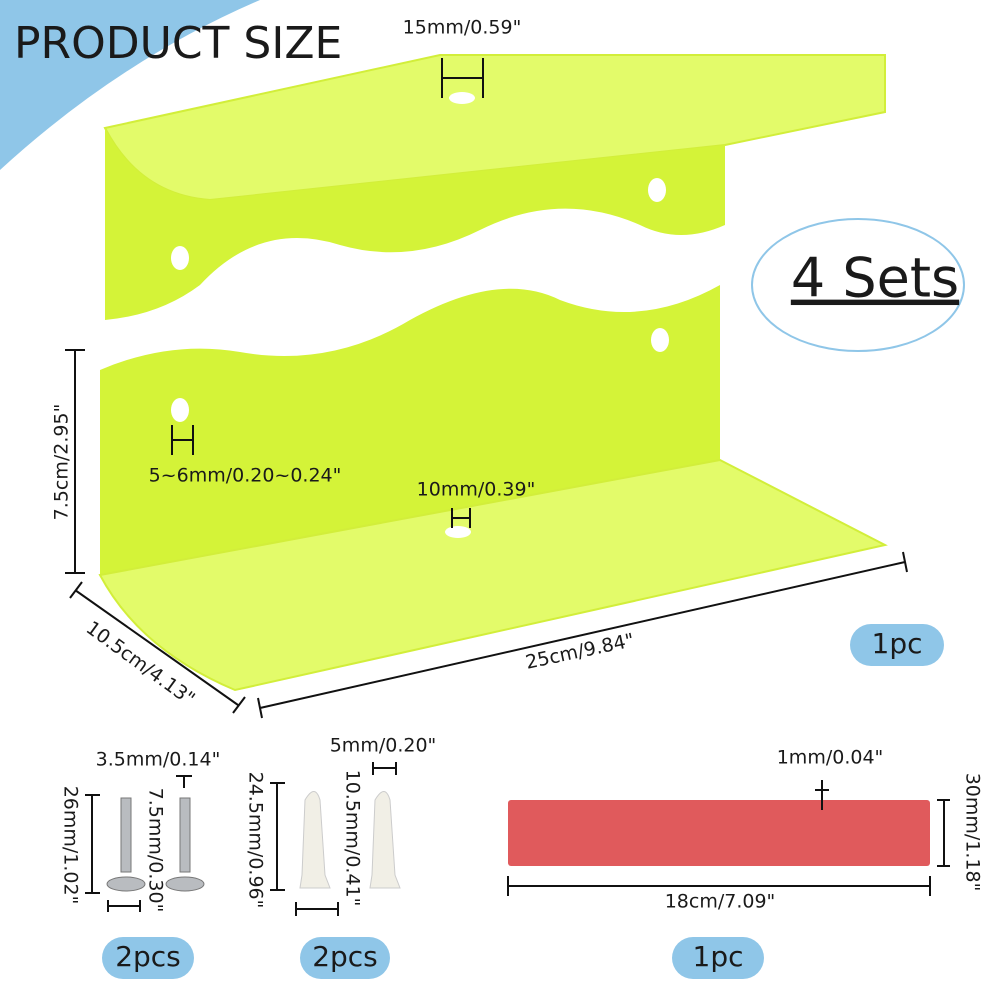 The width and height of the screenshot is (1001, 1001). What do you see at coordinates (156, 850) in the screenshot?
I see `dimension-label: 7.5mm/0.30"` at bounding box center [156, 850].